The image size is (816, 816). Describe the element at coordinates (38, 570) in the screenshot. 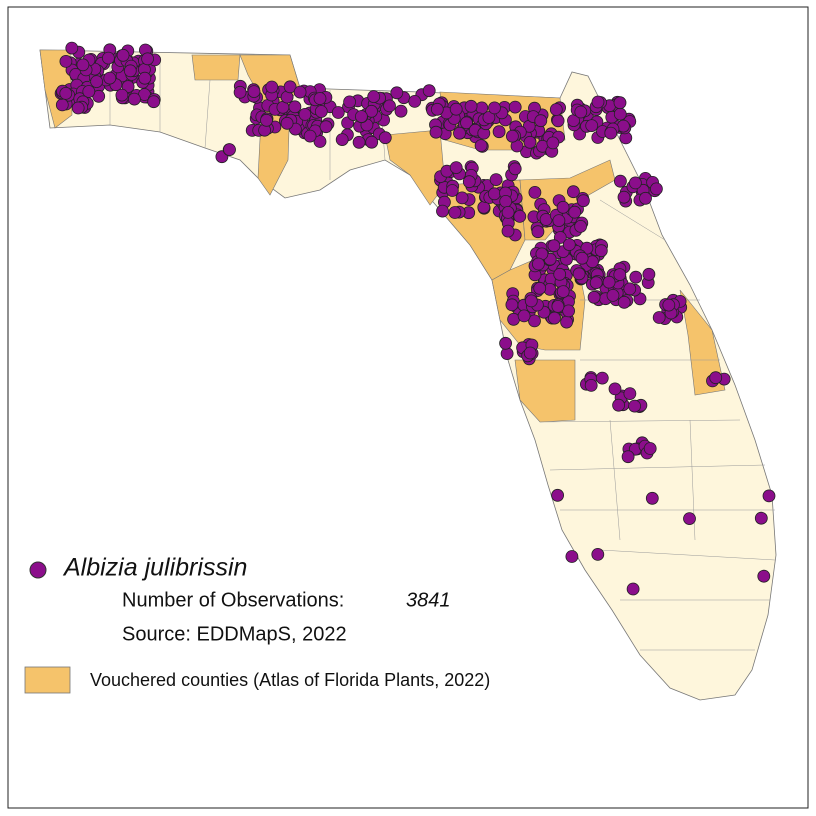

I see `legend-marker` at that location.